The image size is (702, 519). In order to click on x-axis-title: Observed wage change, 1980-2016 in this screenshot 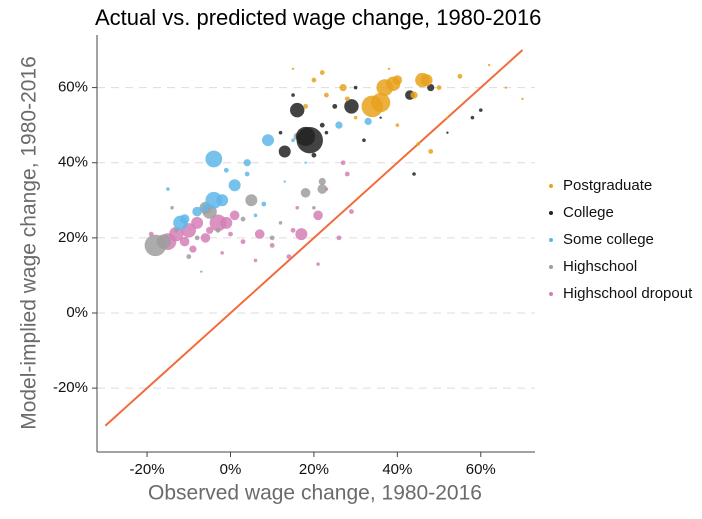, I will do `click(315, 493)`.